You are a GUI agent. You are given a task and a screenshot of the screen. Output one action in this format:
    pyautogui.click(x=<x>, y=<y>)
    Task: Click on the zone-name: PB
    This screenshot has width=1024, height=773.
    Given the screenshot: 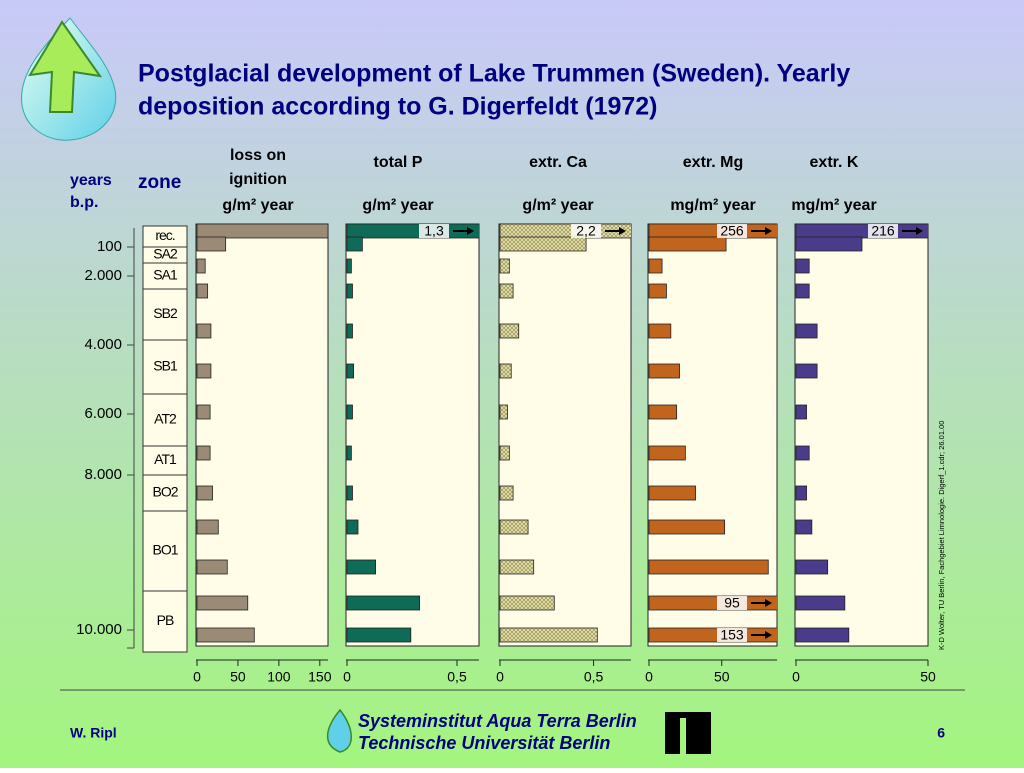 What is the action you would take?
    pyautogui.click(x=165, y=620)
    